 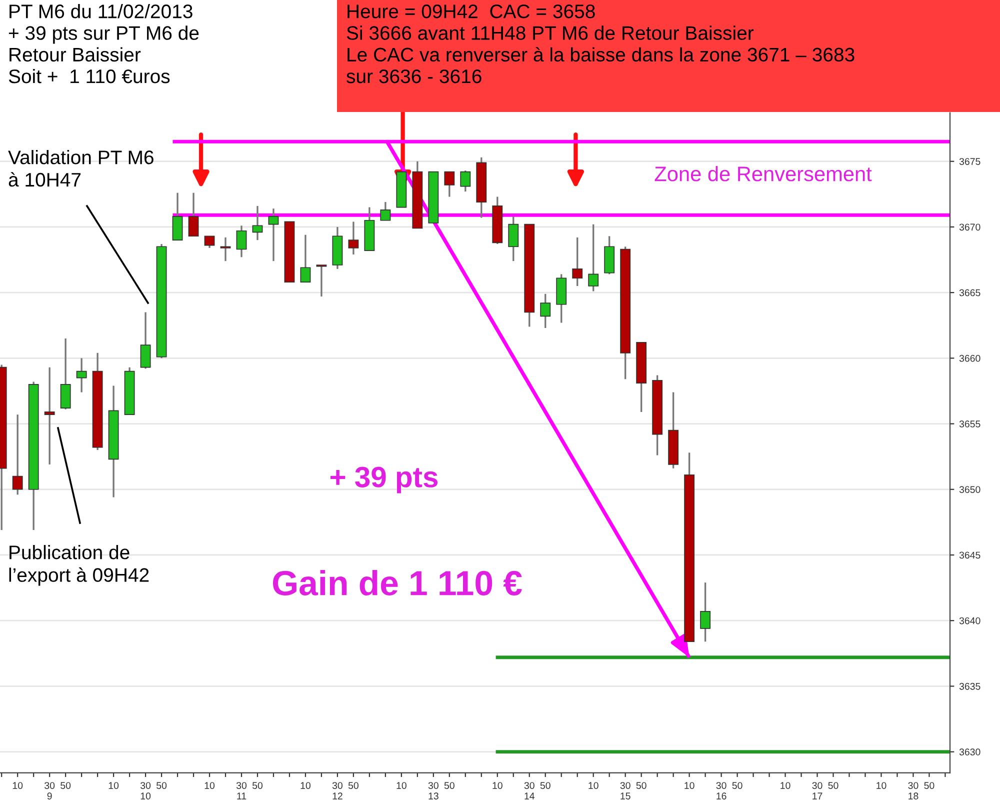 I want to click on x-tick-label: 30 10, so click(x=145, y=791).